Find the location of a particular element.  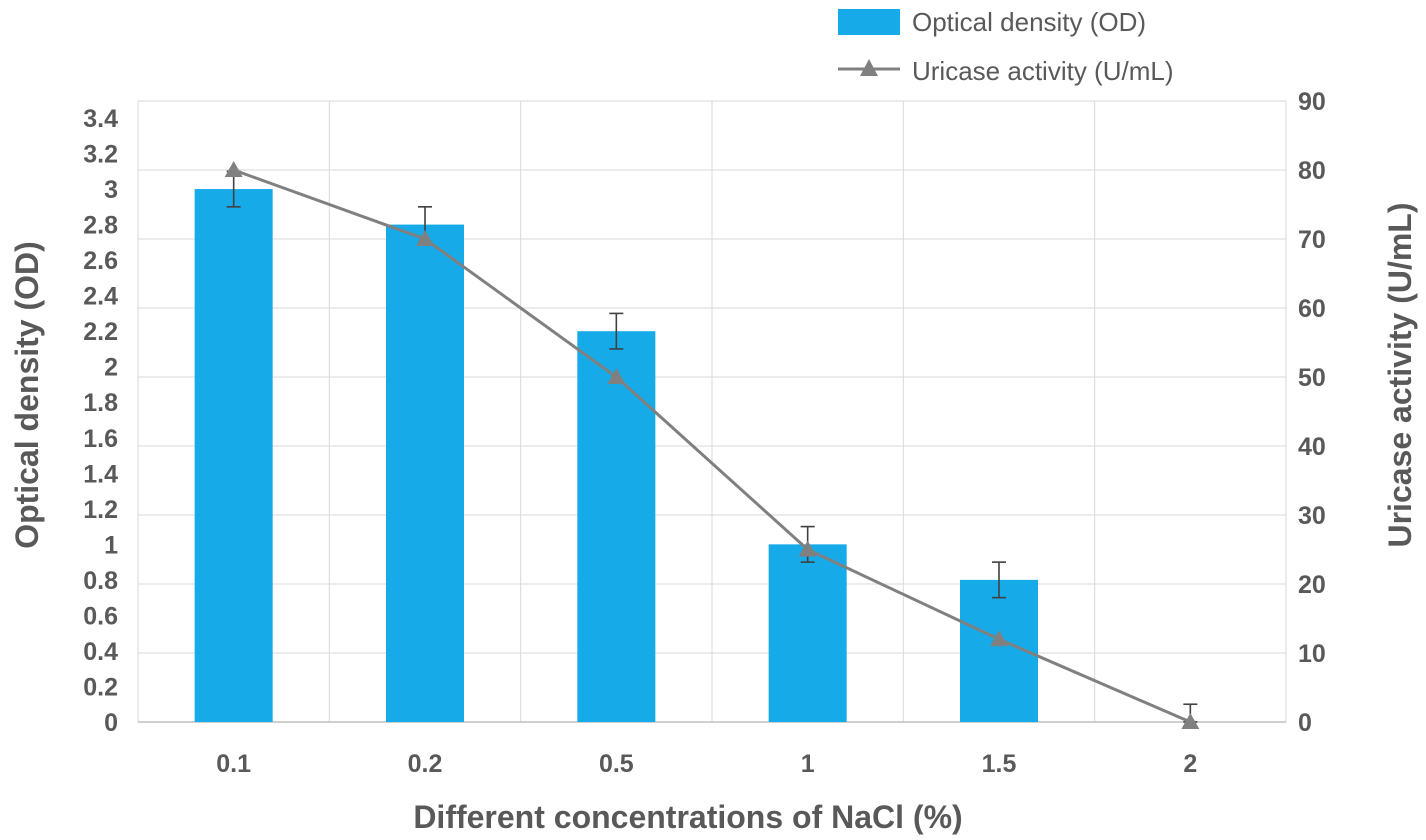

y-left-tick-label: 1 is located at coordinates (111, 545).